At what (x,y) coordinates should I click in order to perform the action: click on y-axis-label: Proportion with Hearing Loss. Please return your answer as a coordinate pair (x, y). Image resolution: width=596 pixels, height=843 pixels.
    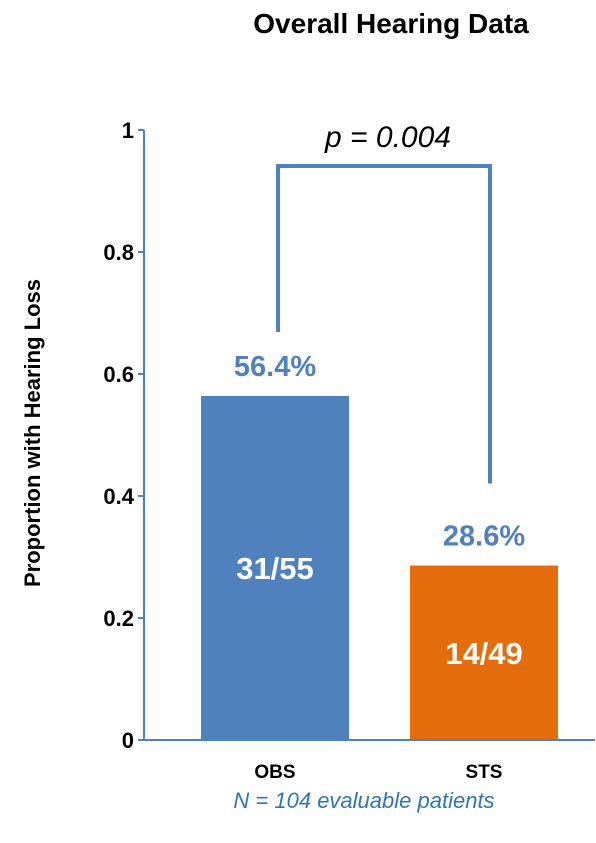
    Looking at the image, I should click on (32, 433).